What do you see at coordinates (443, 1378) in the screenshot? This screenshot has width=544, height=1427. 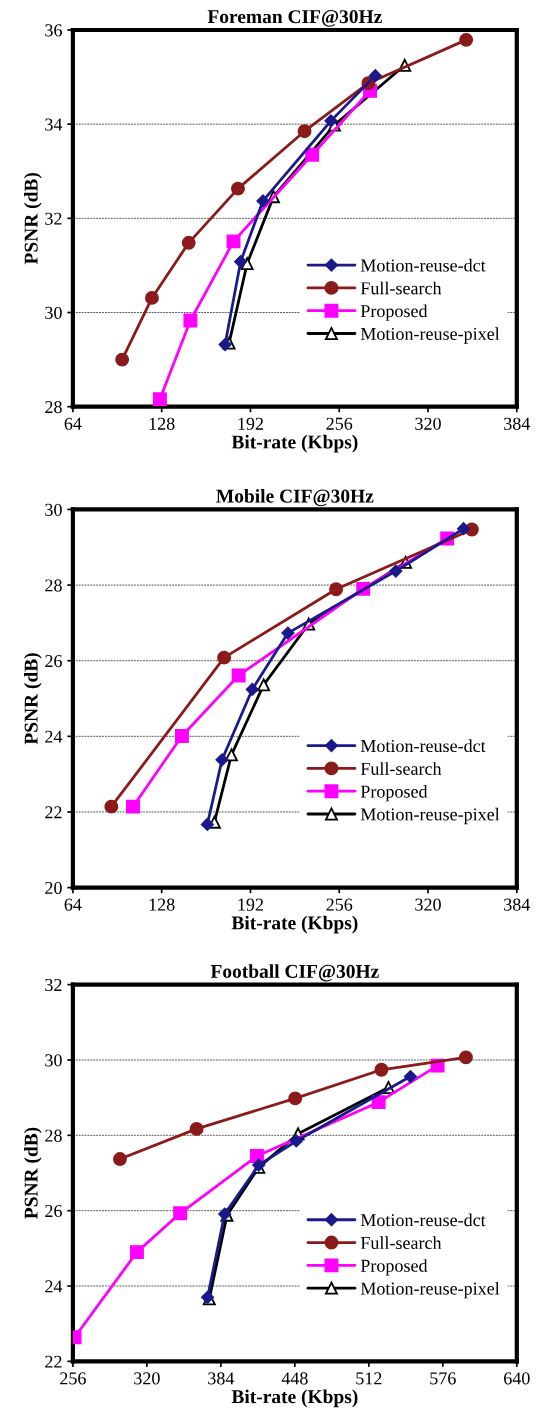 I see `x-tick-label: 576` at bounding box center [443, 1378].